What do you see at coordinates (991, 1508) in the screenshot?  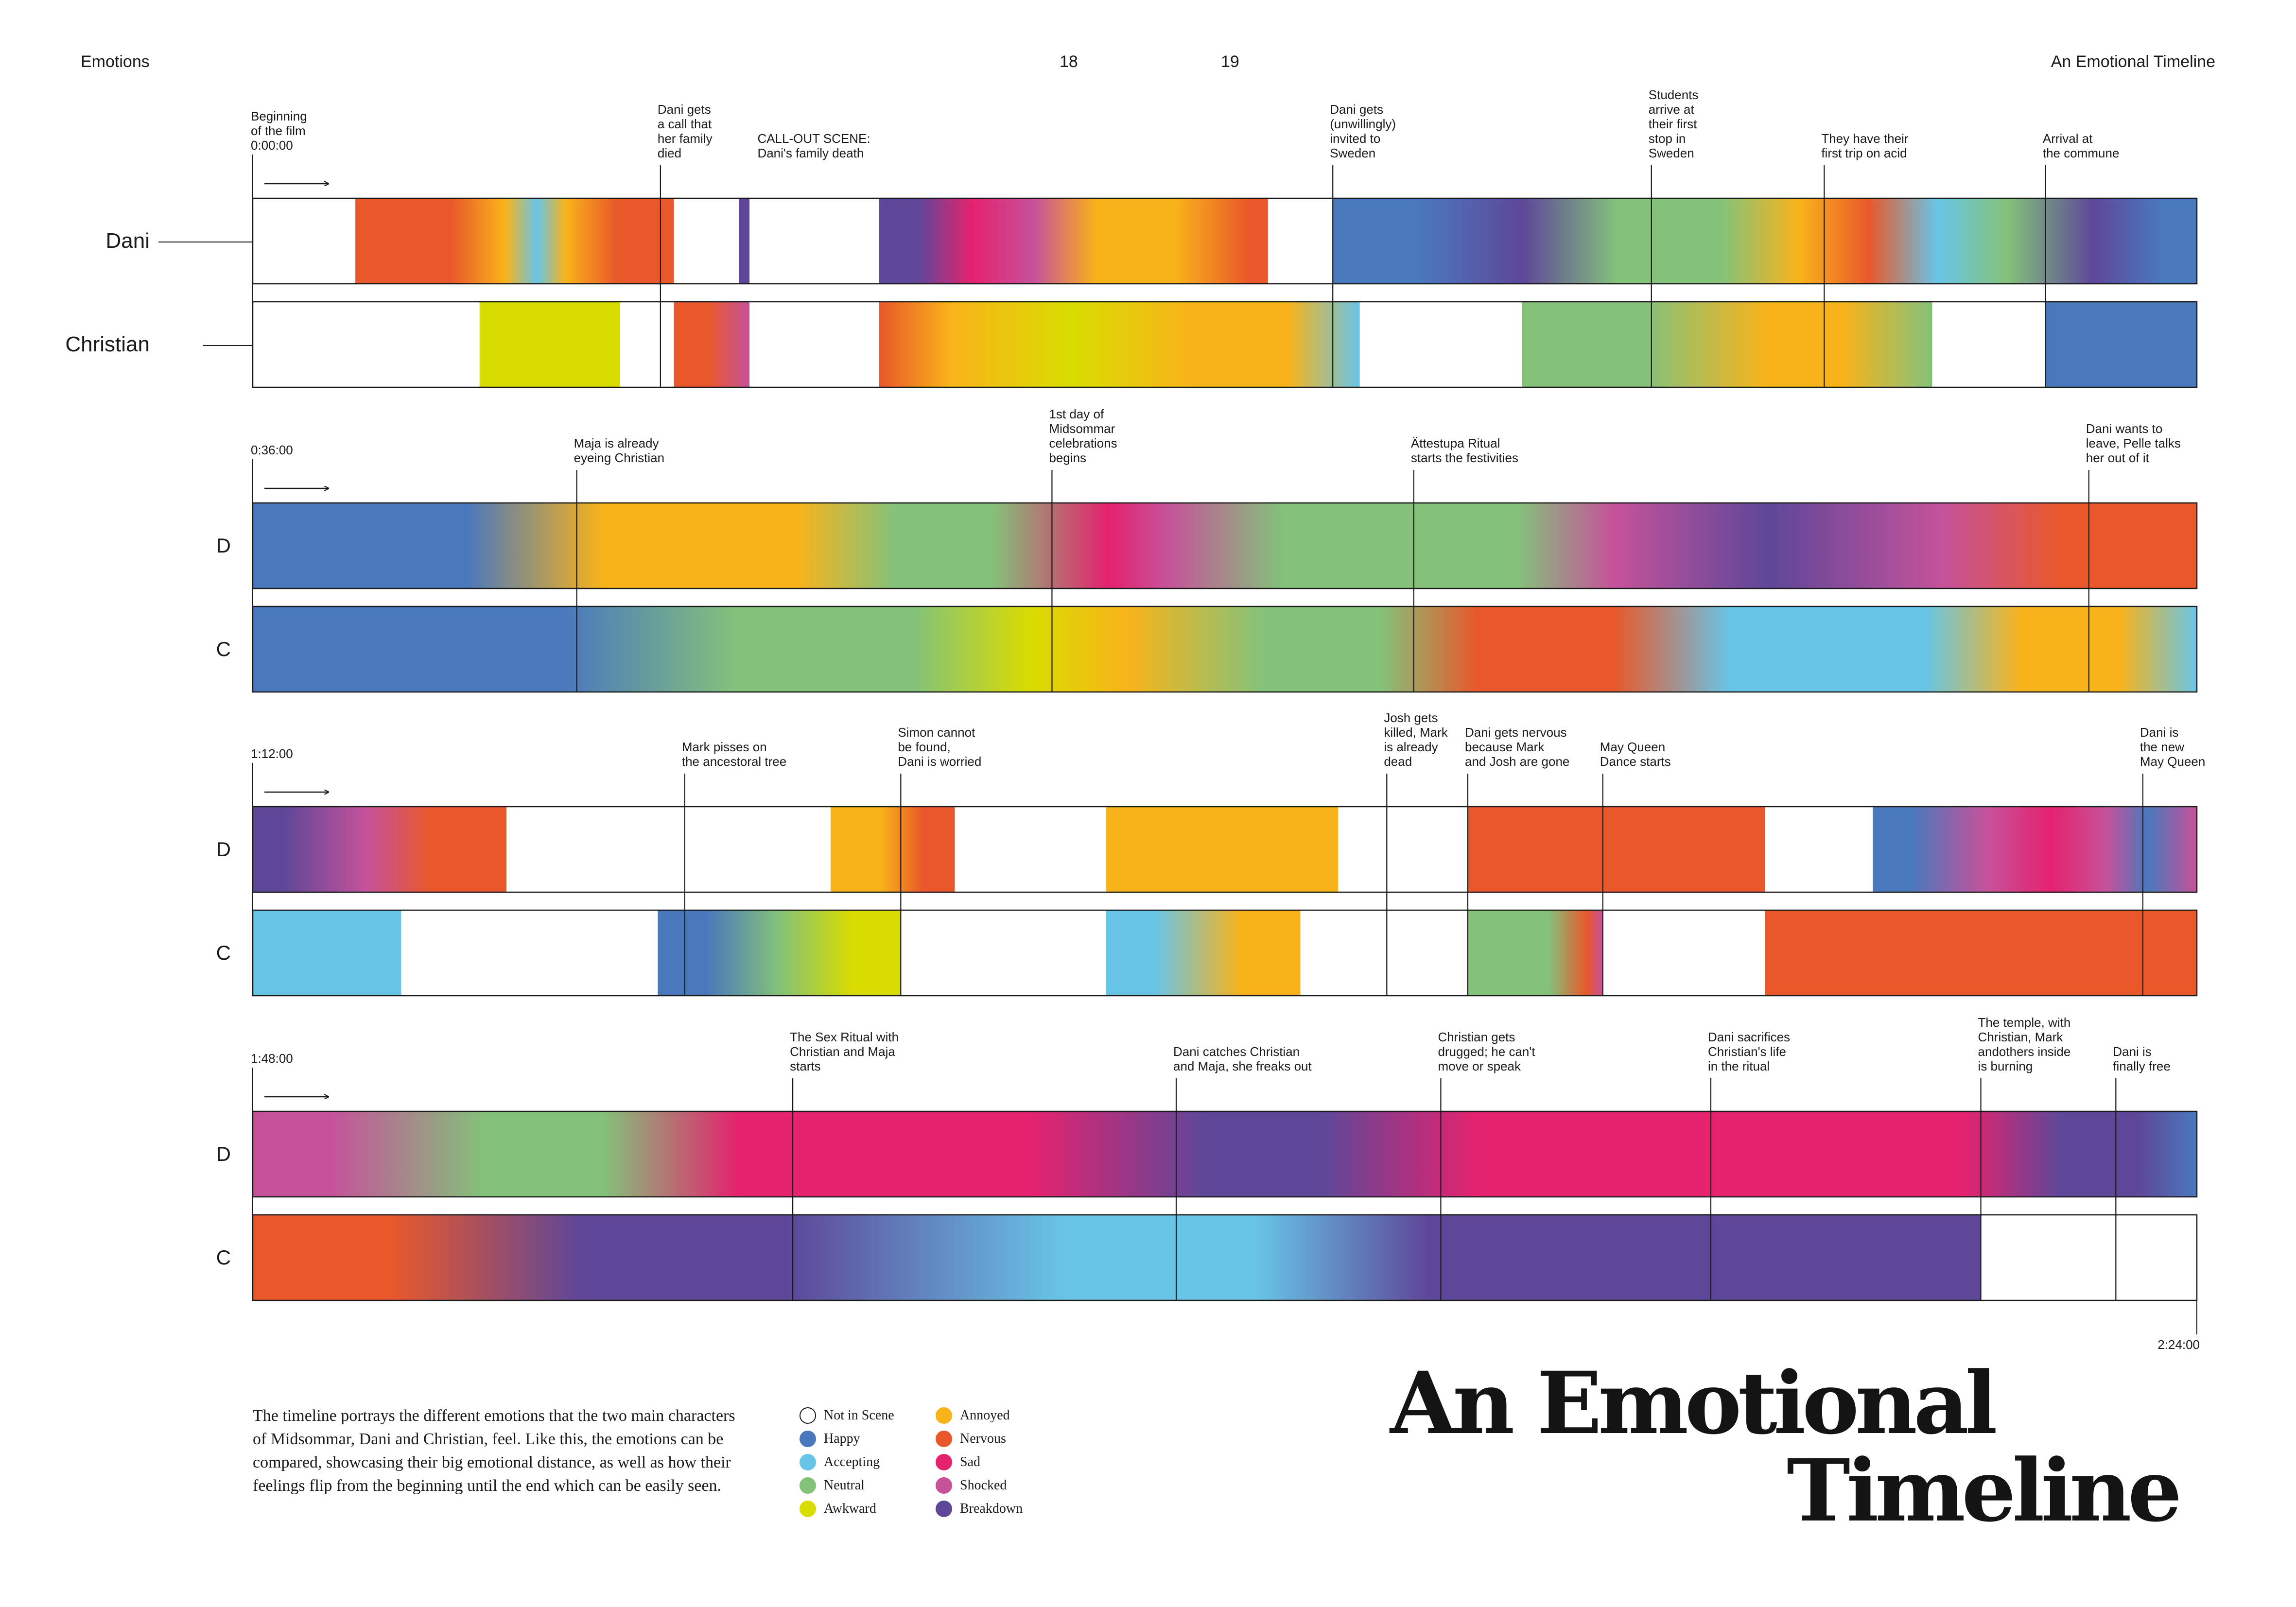 I see `legend-label: Breakdown` at bounding box center [991, 1508].